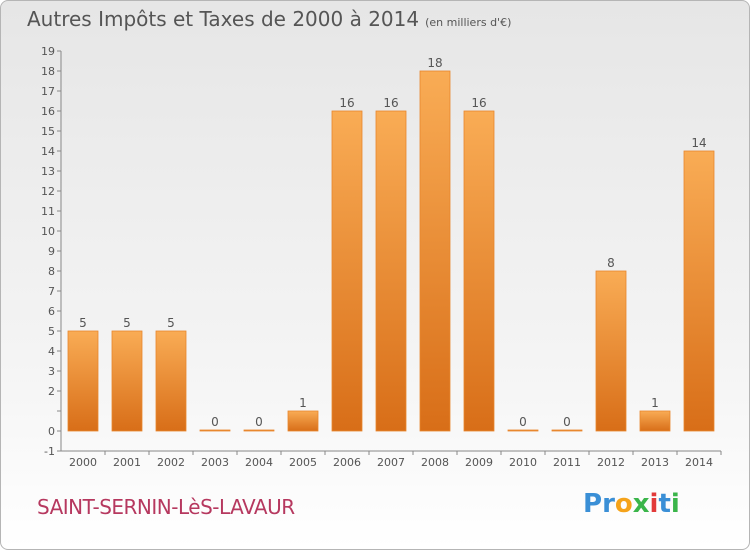 Image resolution: width=750 pixels, height=550 pixels. What do you see at coordinates (259, 422) in the screenshot?
I see `data-label-2004: 0` at bounding box center [259, 422].